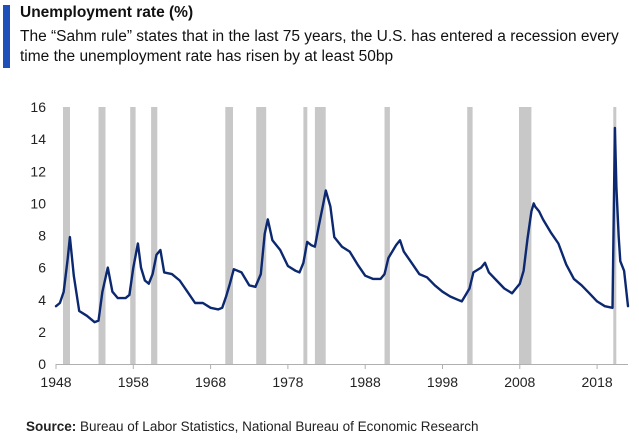 The height and width of the screenshot is (446, 639). Describe the element at coordinates (38, 107) in the screenshot. I see `y-tick-label: 16` at that location.